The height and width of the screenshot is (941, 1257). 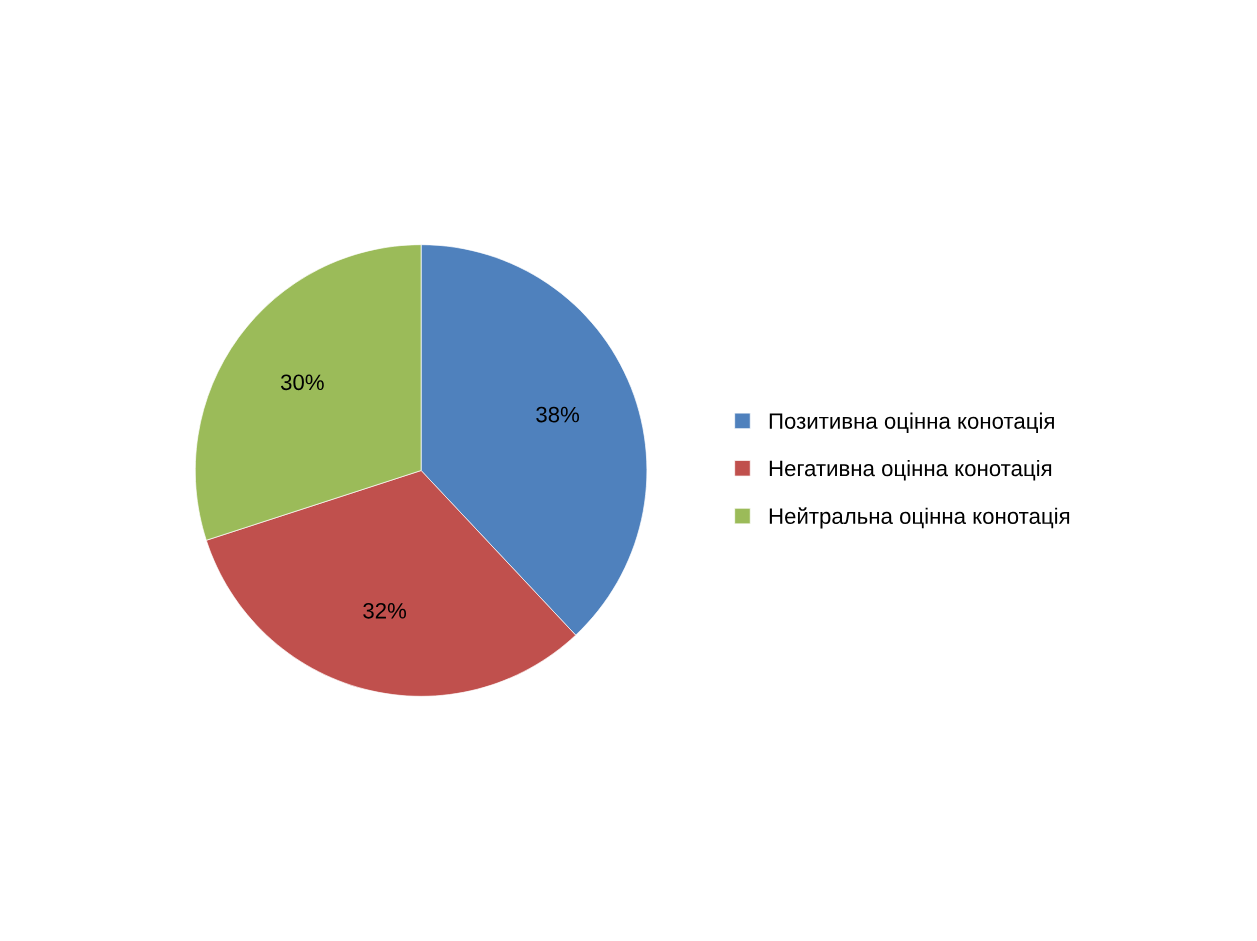 What do you see at coordinates (385, 610) in the screenshot?
I see `data-label: 32%` at bounding box center [385, 610].